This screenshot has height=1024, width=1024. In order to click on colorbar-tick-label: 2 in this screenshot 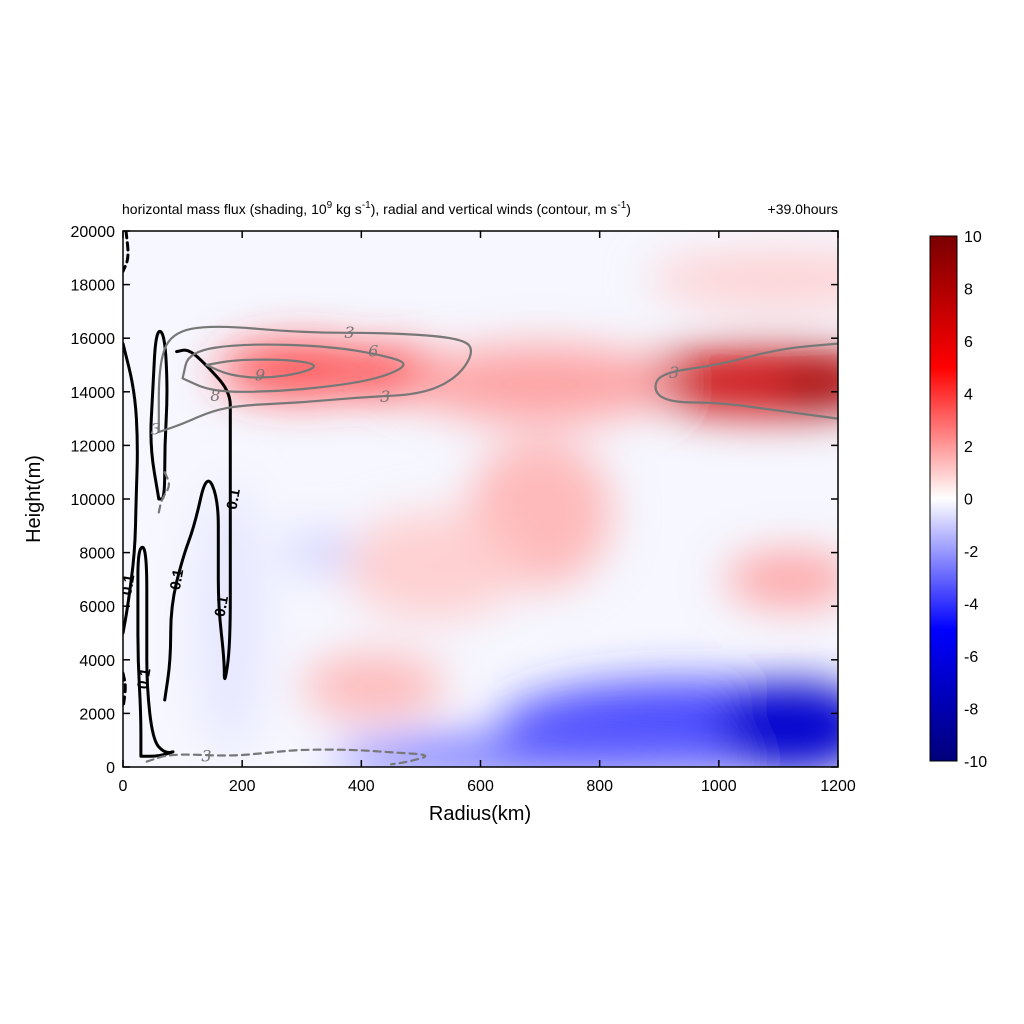, I will do `click(968, 447)`.